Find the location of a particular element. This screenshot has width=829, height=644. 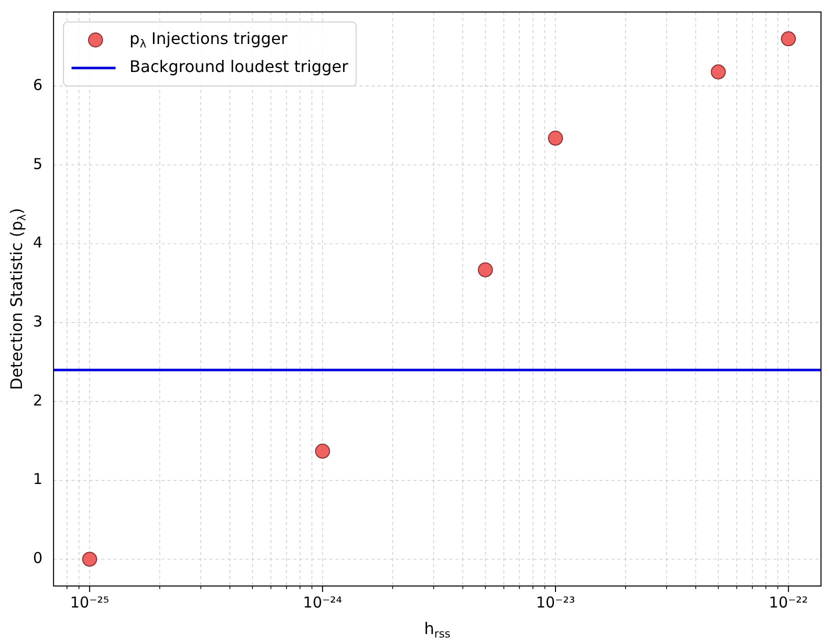

y-tick-label: 2 is located at coordinates (37, 400).